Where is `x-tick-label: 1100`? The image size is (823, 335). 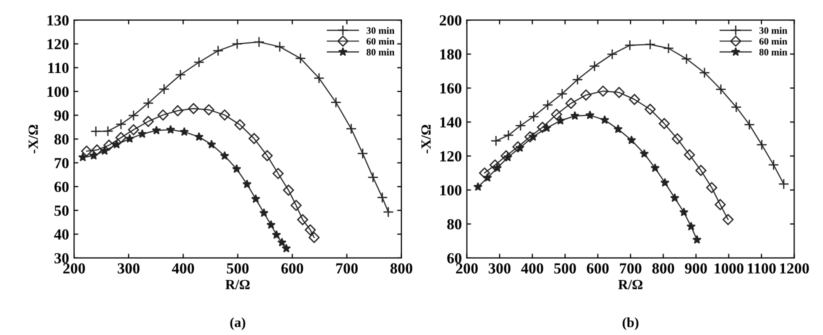 x-tick-label: 1100 is located at coordinates (762, 268).